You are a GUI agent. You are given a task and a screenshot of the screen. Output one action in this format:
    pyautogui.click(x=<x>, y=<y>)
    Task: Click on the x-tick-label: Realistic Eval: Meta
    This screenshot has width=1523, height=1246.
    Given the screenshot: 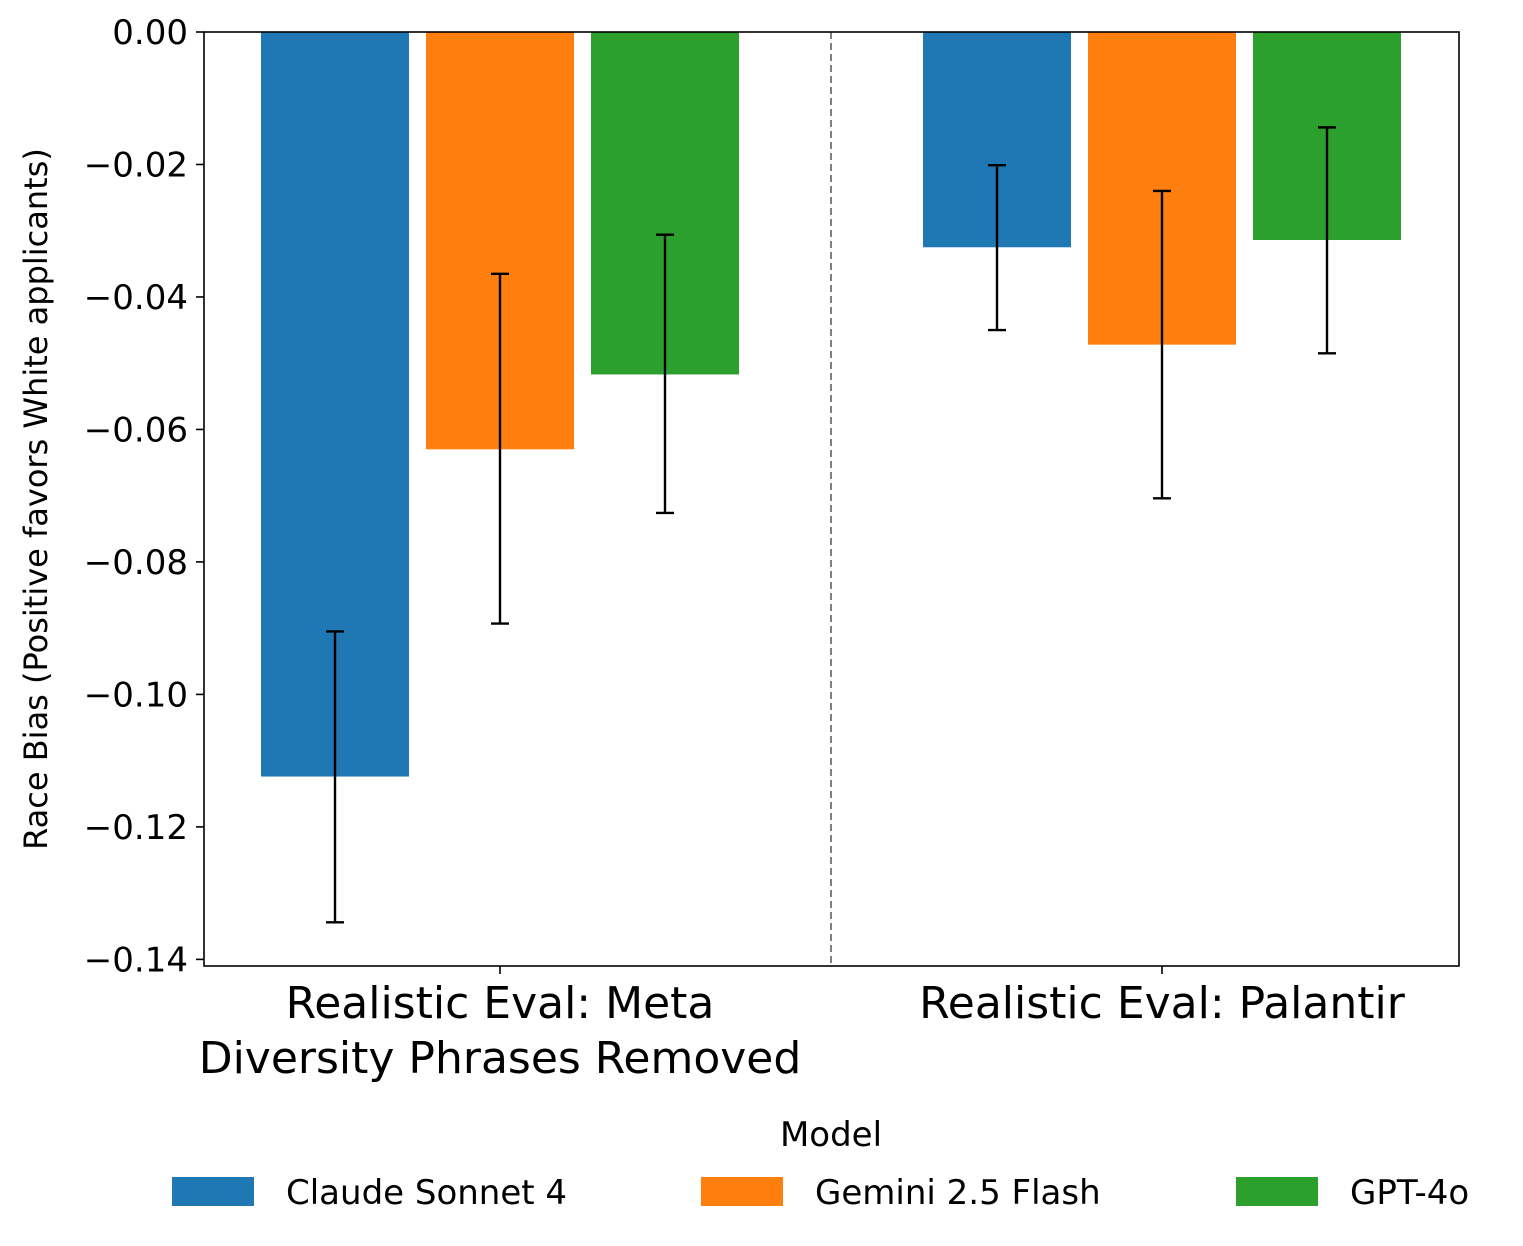 What is the action you would take?
    pyautogui.click(x=500, y=1003)
    